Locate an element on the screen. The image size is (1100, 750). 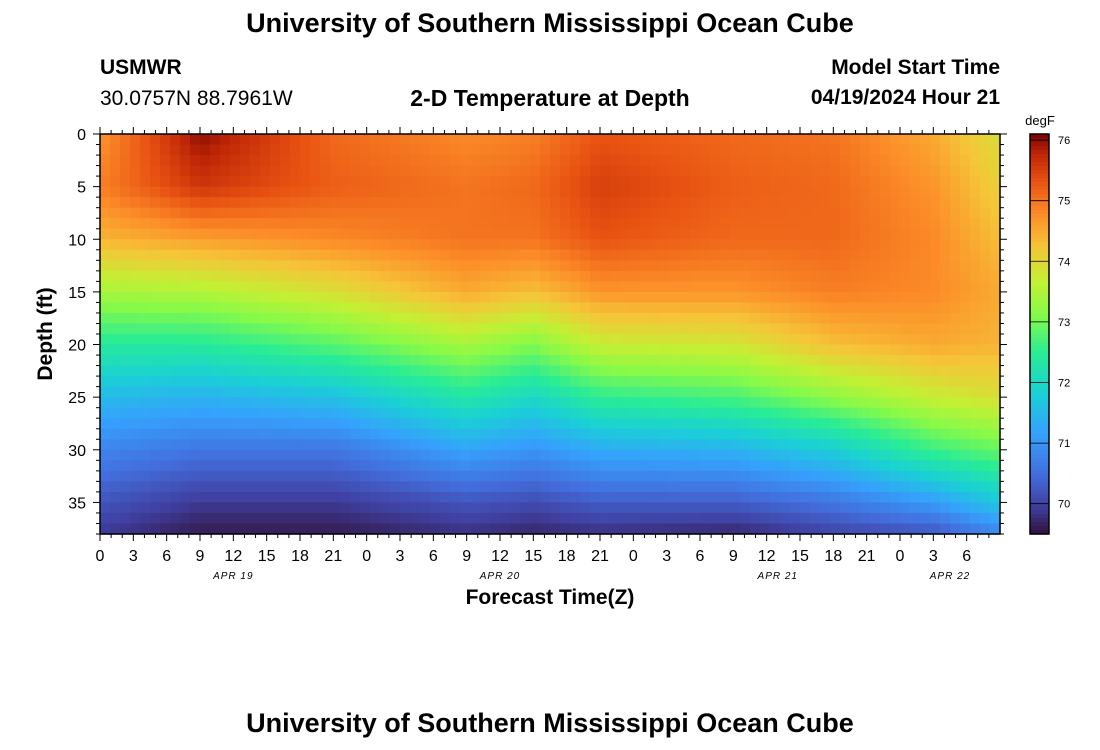
colorbar-segment is located at coordinates (1039, 444).